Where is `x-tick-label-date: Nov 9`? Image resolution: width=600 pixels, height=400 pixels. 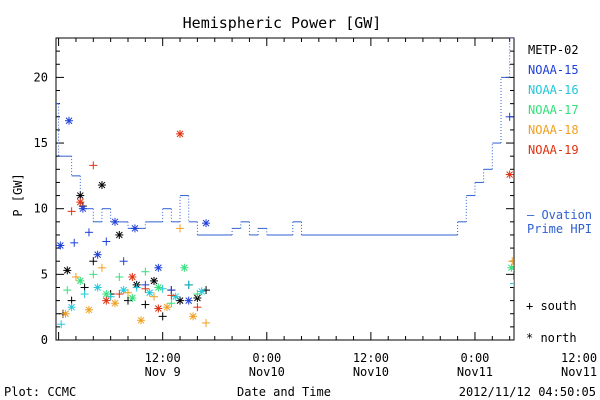 x-tick-label-date: Nov 9 is located at coordinates (163, 372).